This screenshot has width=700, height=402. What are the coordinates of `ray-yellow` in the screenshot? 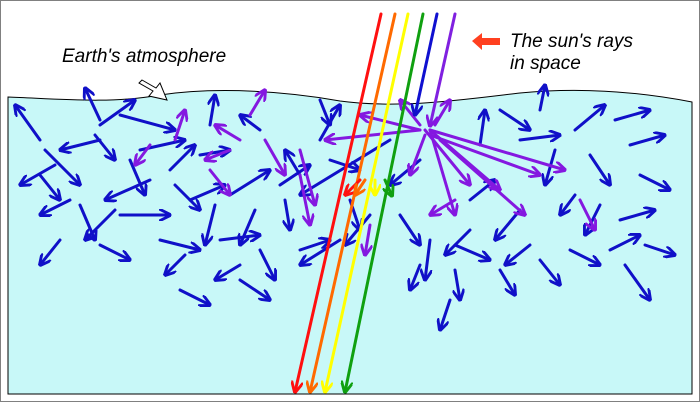 It's located at (367, 202).